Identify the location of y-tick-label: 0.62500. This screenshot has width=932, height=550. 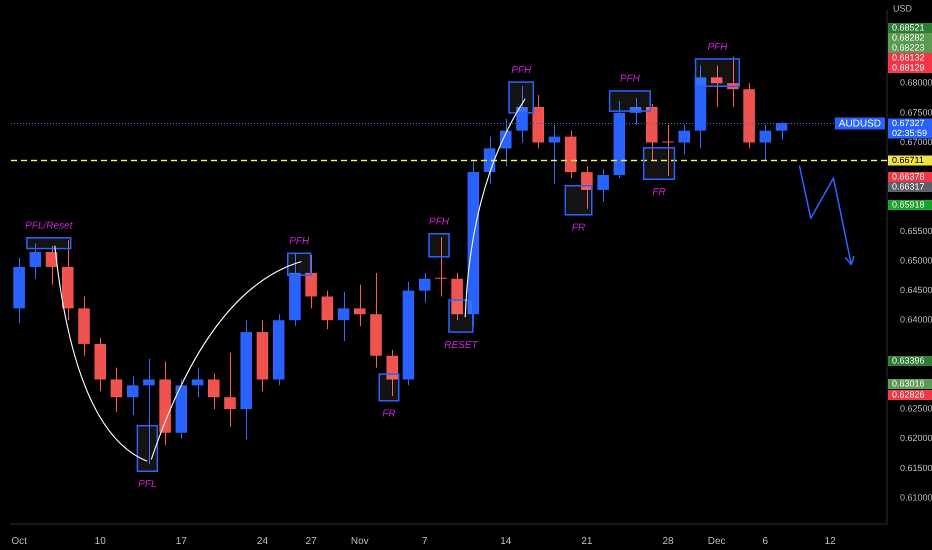
(916, 409).